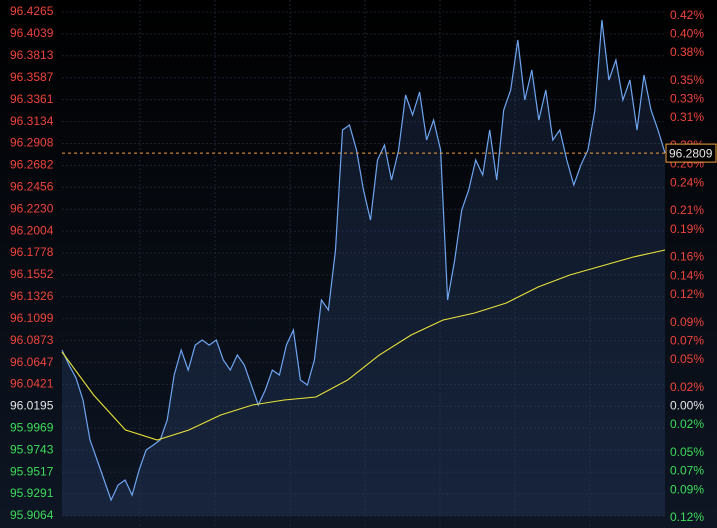 This screenshot has width=717, height=528. Describe the element at coordinates (32, 143) in the screenshot. I see `y-tick-label: 96.2908` at that location.